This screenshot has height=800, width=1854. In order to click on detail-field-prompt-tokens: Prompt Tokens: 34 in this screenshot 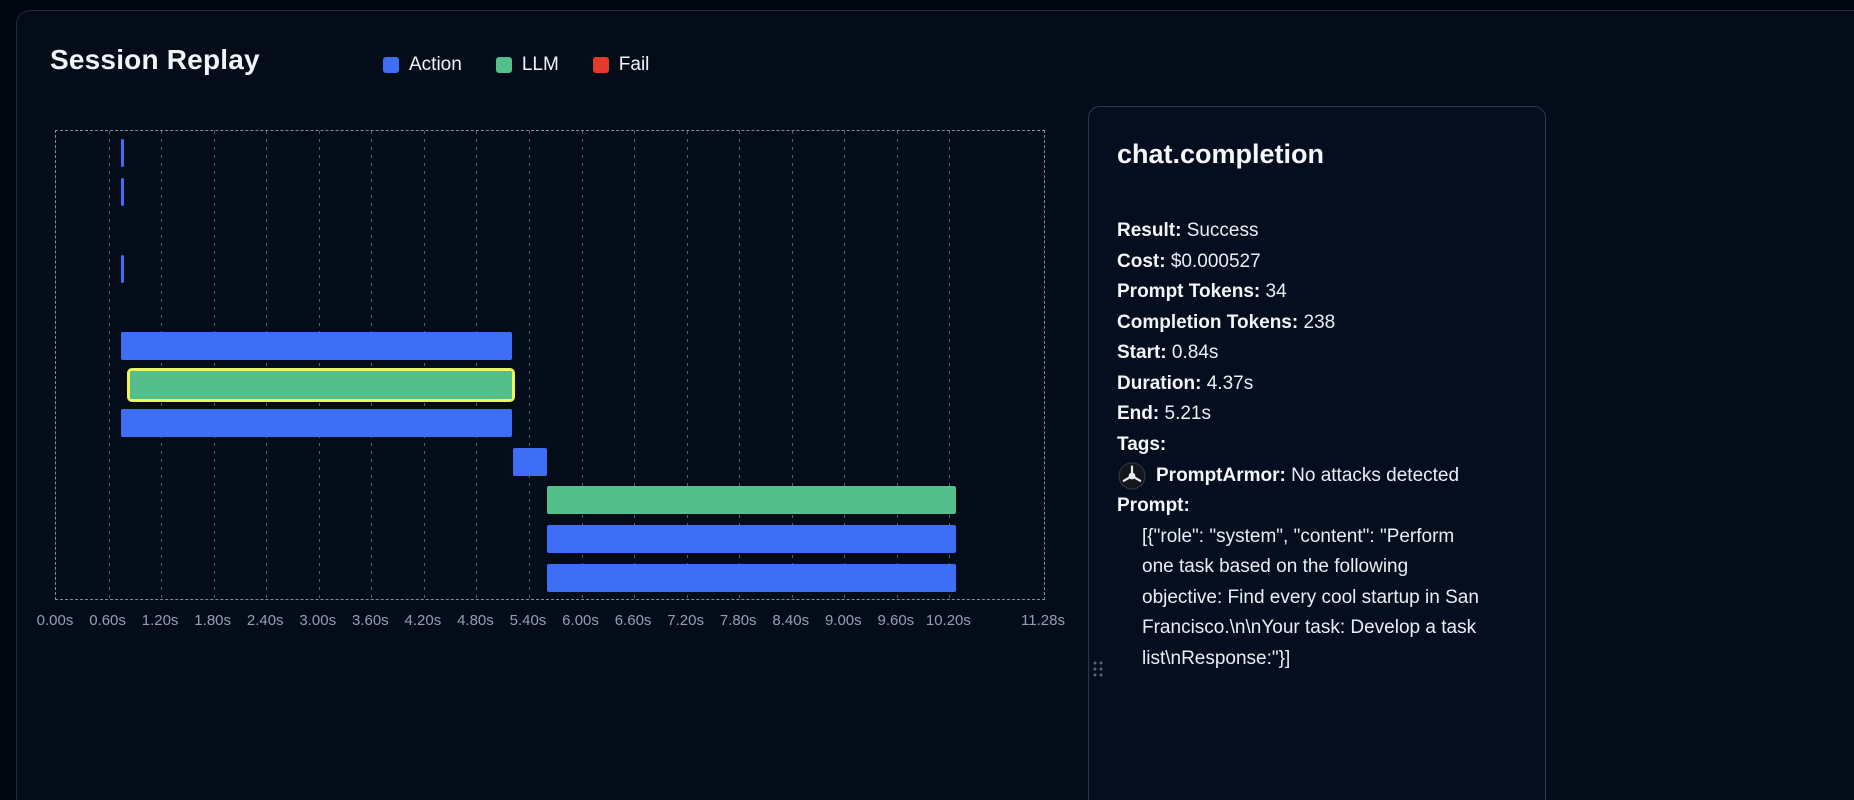, I will do `click(1202, 291)`.